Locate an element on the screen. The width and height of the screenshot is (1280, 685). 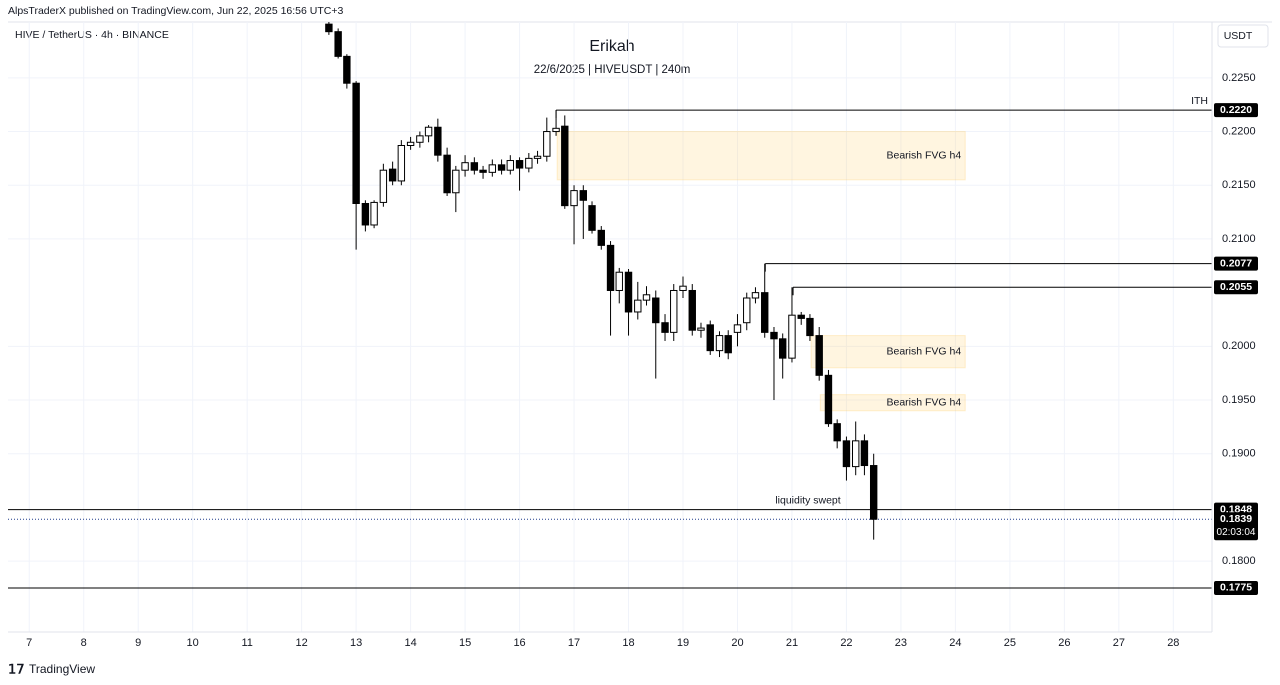
price-label: 0.2055 is located at coordinates (1236, 287).